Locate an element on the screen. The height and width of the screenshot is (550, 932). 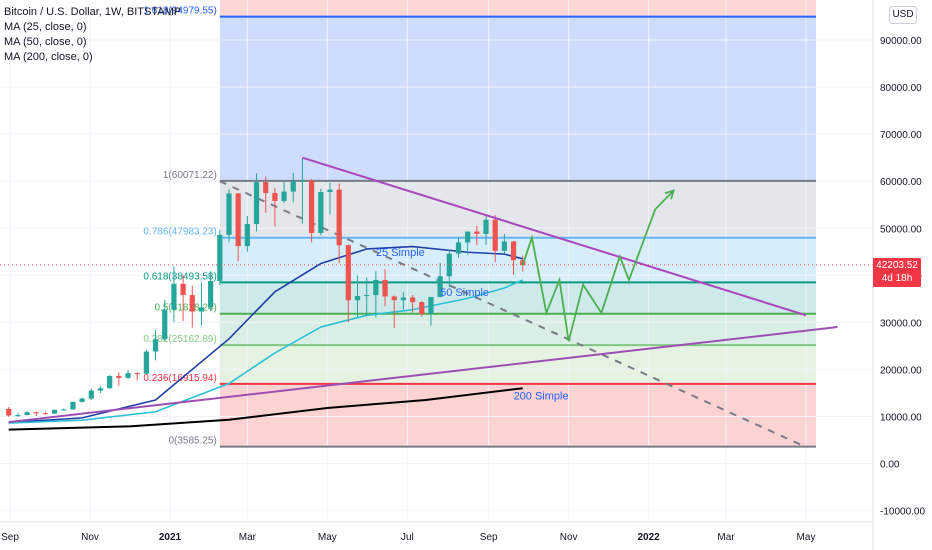
x-tick-label: 2021 is located at coordinates (170, 537).